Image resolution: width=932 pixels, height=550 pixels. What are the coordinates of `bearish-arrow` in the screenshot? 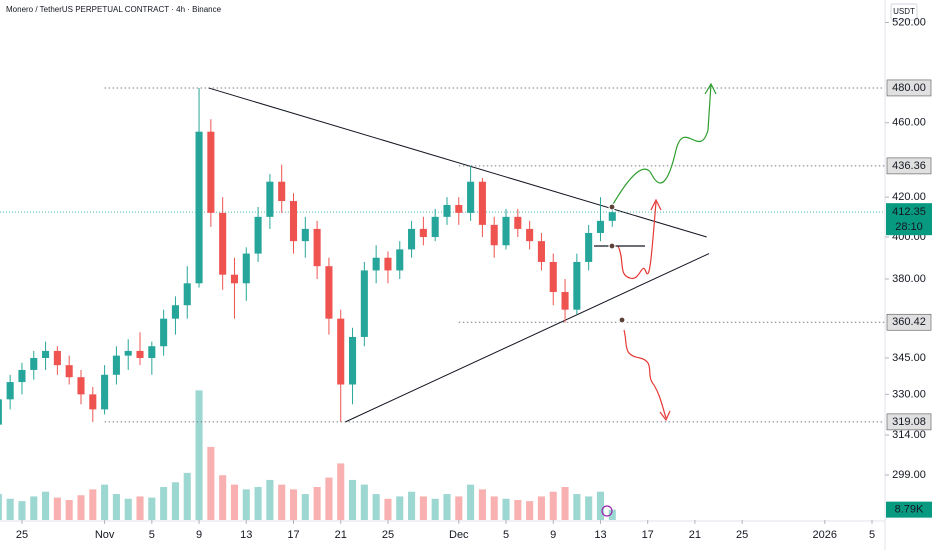 It's located at (645, 374).